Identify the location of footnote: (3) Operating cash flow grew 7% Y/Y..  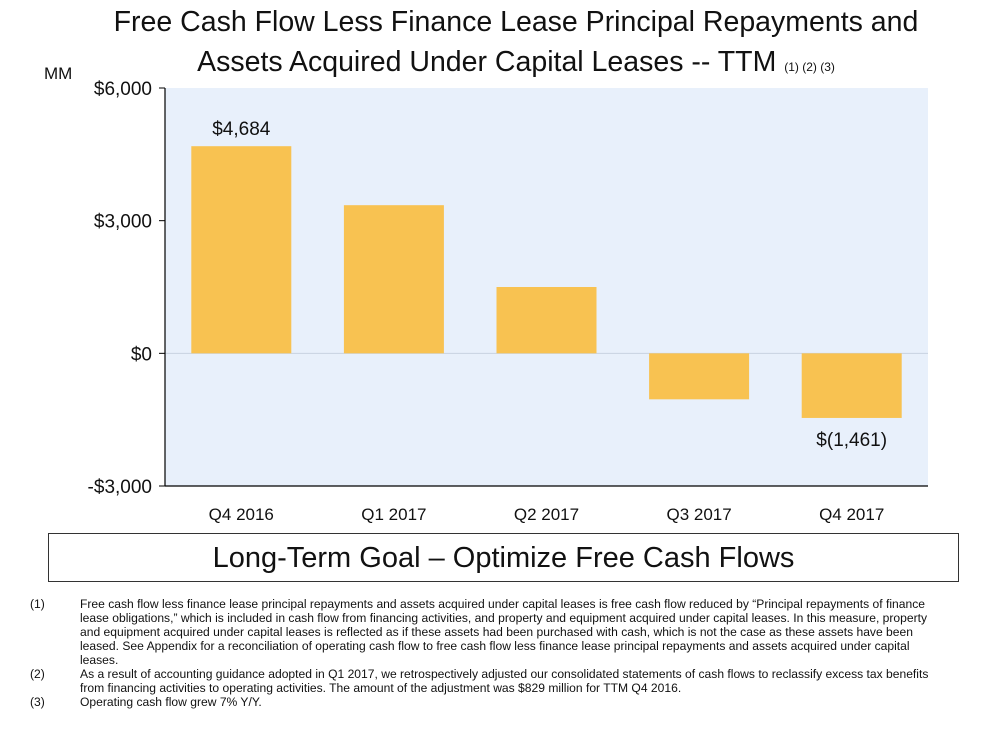
(480, 702).